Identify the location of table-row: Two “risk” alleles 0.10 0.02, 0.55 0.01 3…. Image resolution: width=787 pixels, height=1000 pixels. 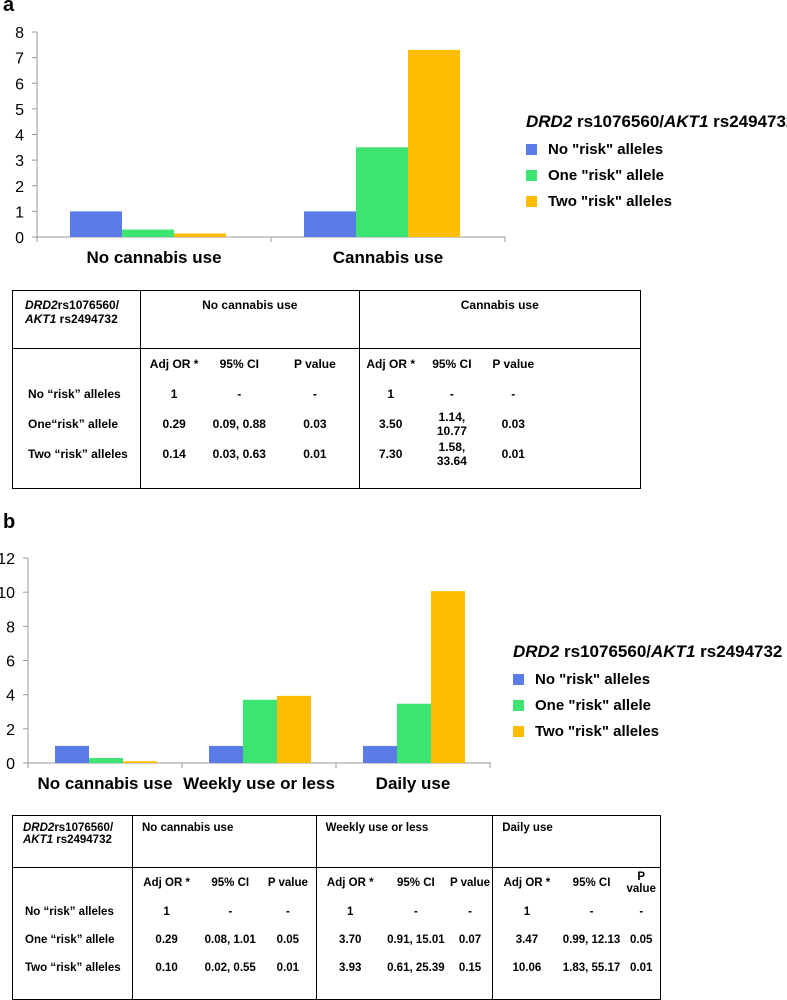
(337, 967).